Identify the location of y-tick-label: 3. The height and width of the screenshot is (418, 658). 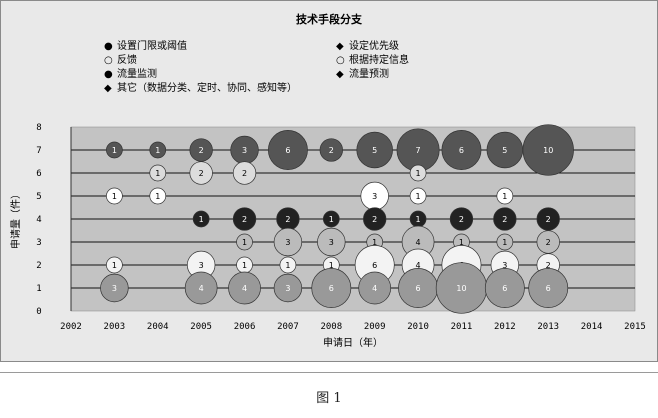
(38, 243).